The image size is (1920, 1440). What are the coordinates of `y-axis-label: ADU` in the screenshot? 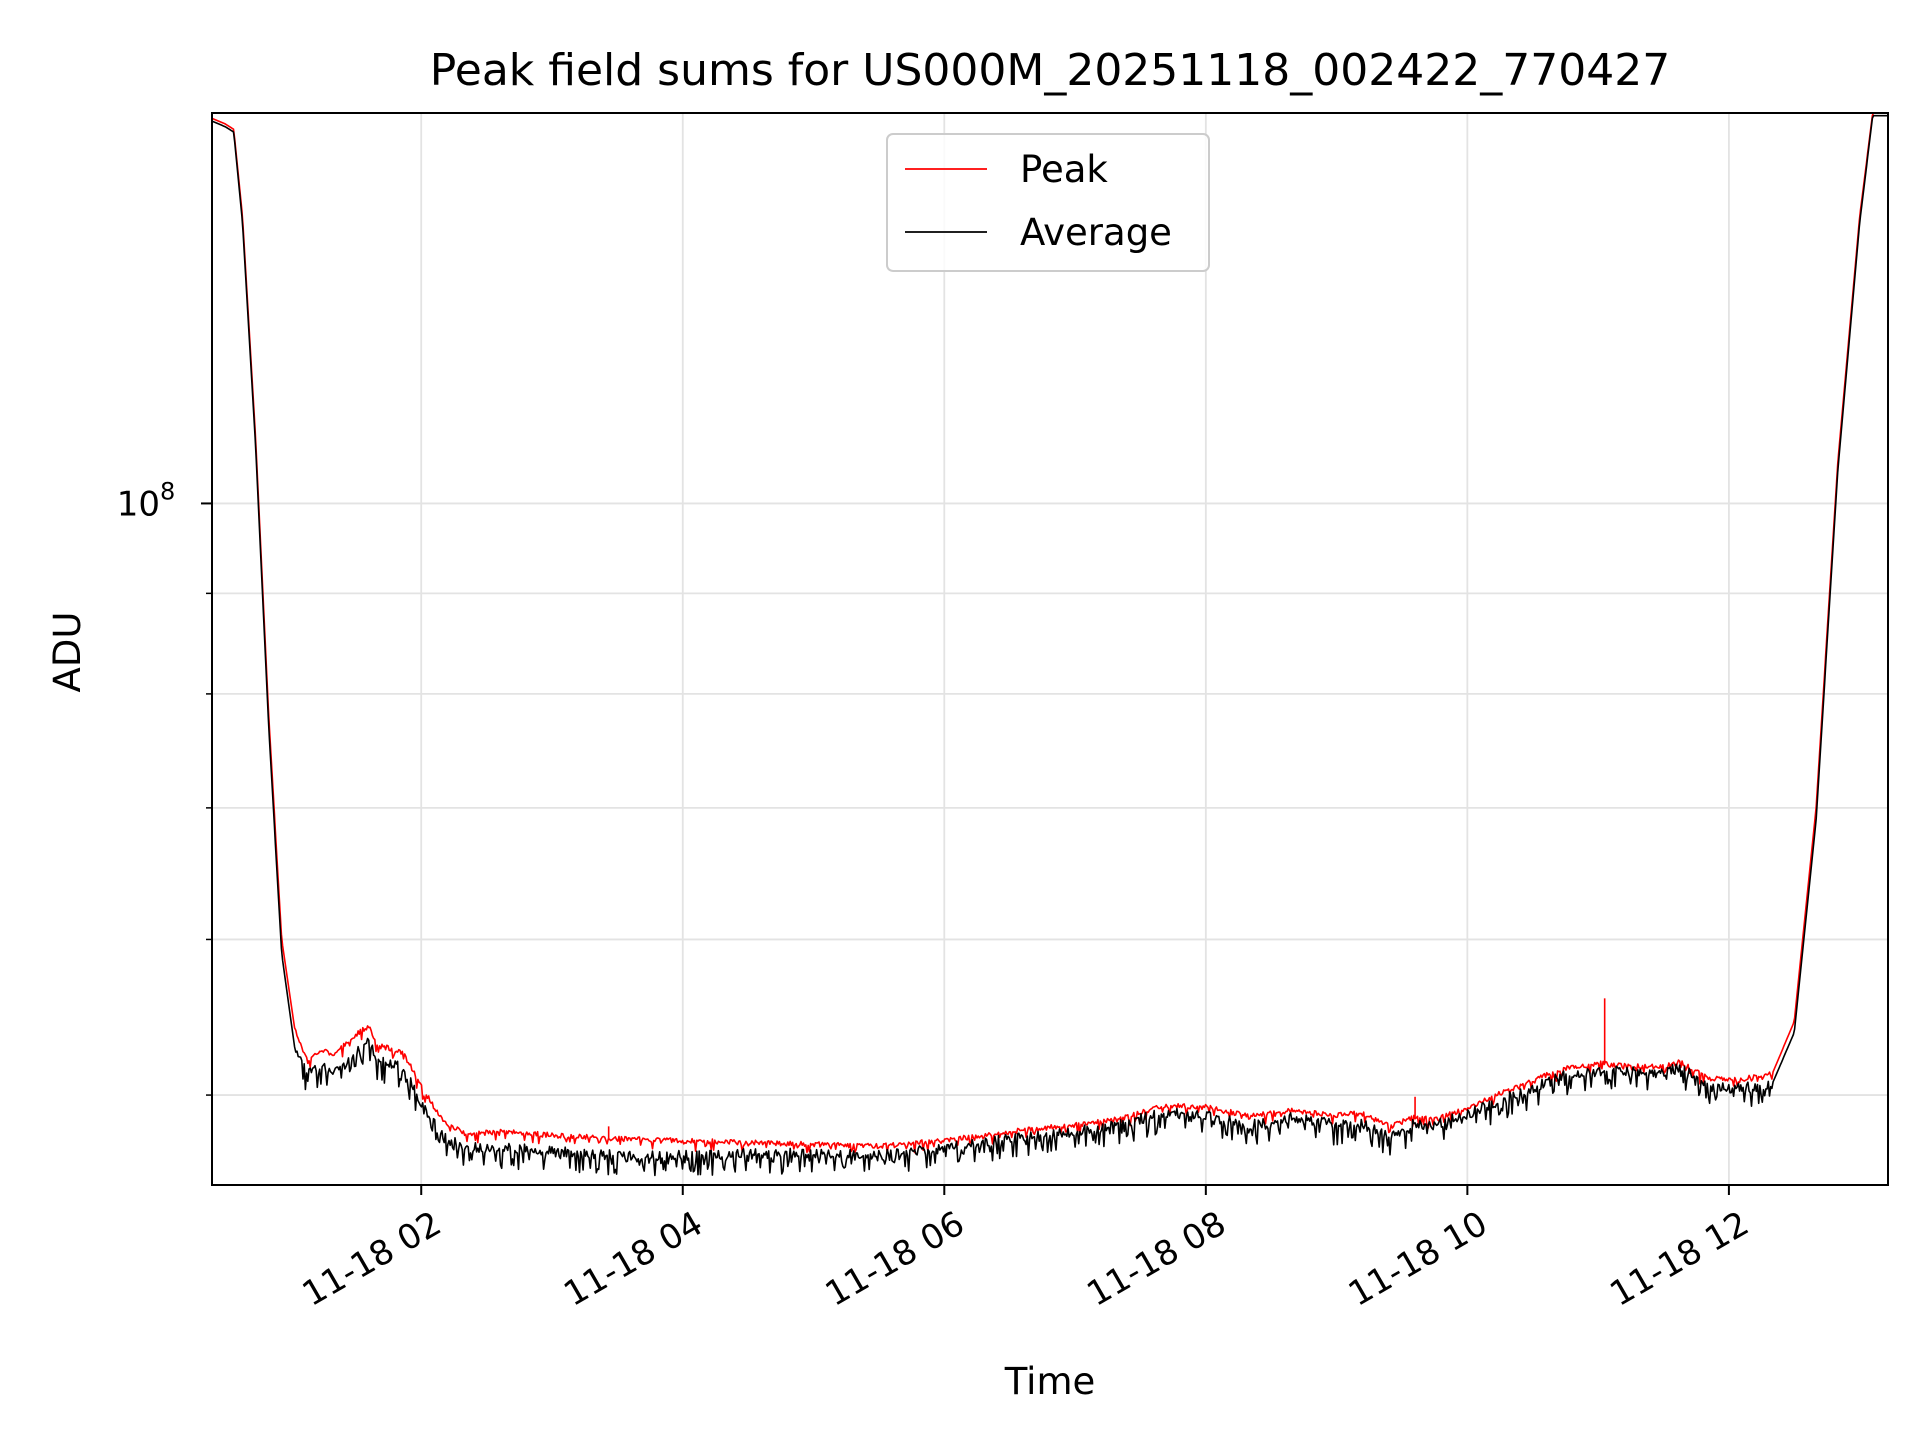 It's located at (67, 652).